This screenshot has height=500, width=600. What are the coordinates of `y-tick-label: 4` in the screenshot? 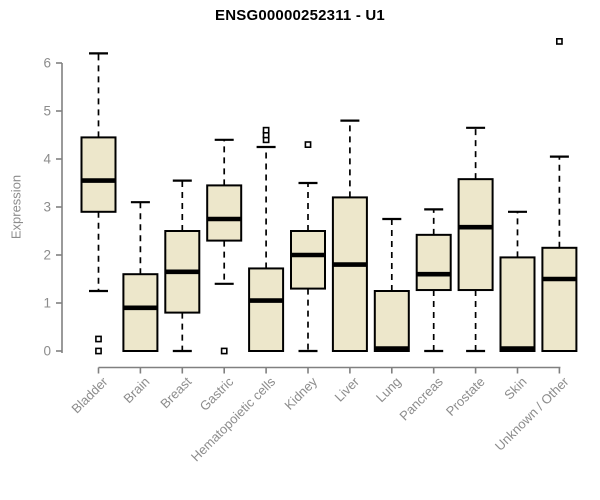 It's located at (47, 159).